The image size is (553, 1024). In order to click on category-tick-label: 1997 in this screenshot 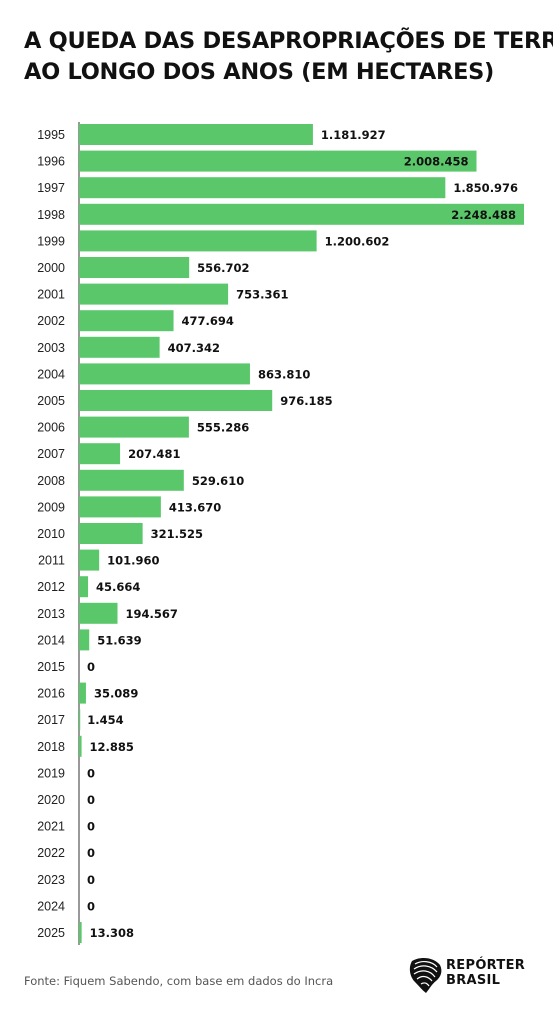, I will do `click(51, 188)`.